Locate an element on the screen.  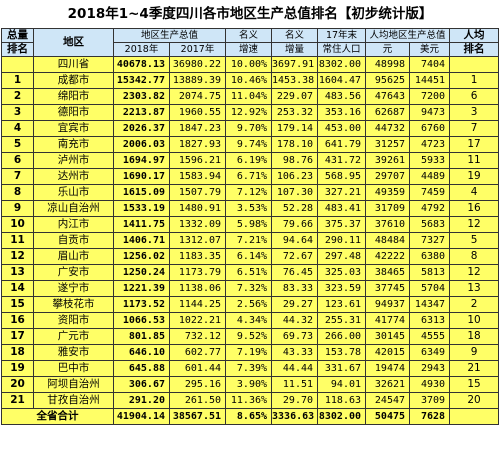
increment-cell: 106.23 is located at coordinates (295, 176).